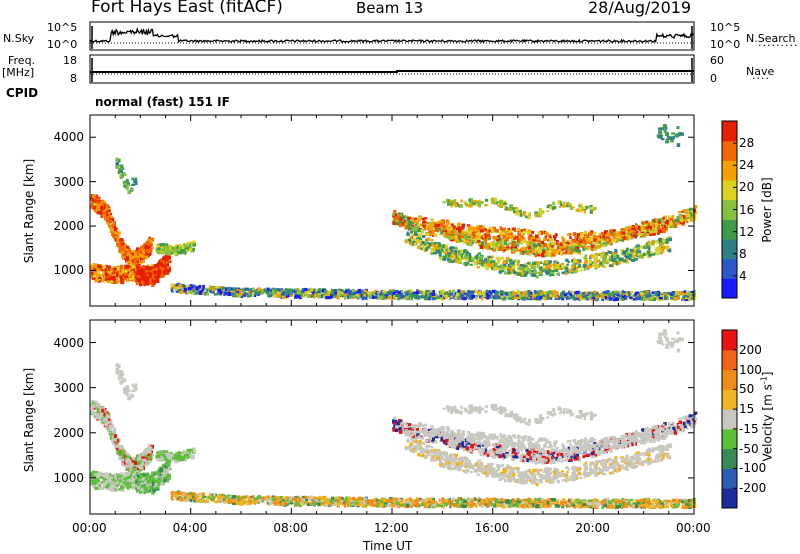  Describe the element at coordinates (717, 60) in the screenshot. I see `nave-tick-top: 60` at that location.